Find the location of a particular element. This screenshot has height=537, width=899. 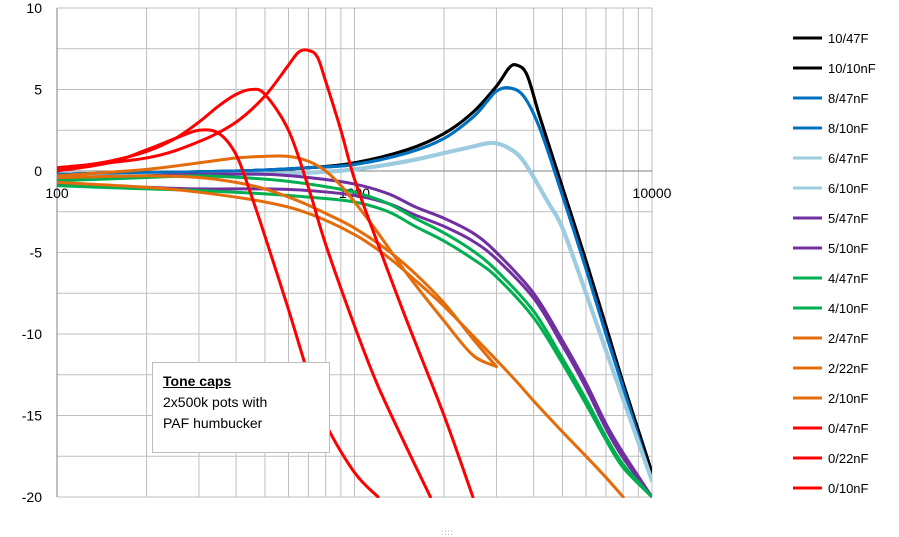

y-tick-label: 0 is located at coordinates (38, 171).